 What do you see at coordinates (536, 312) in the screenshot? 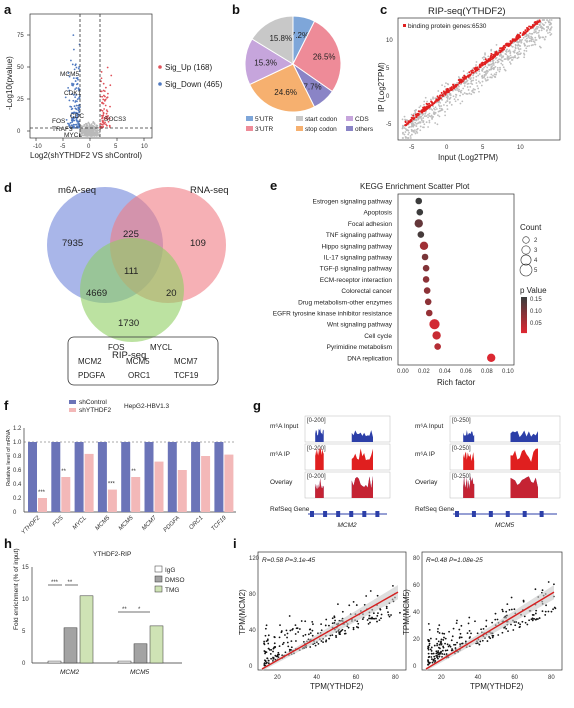
I see `kegg-p-tick-label: 0.10` at bounding box center [536, 312].